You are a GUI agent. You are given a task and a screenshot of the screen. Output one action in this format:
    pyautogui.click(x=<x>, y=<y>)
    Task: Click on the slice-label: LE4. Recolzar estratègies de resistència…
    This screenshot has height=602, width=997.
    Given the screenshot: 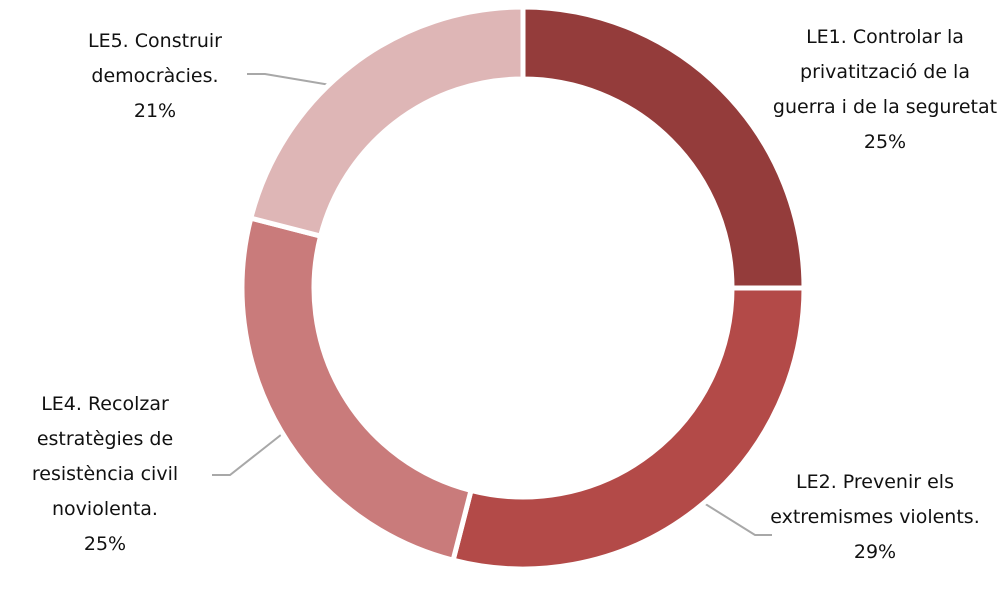 What is the action you would take?
    pyautogui.click(x=105, y=474)
    